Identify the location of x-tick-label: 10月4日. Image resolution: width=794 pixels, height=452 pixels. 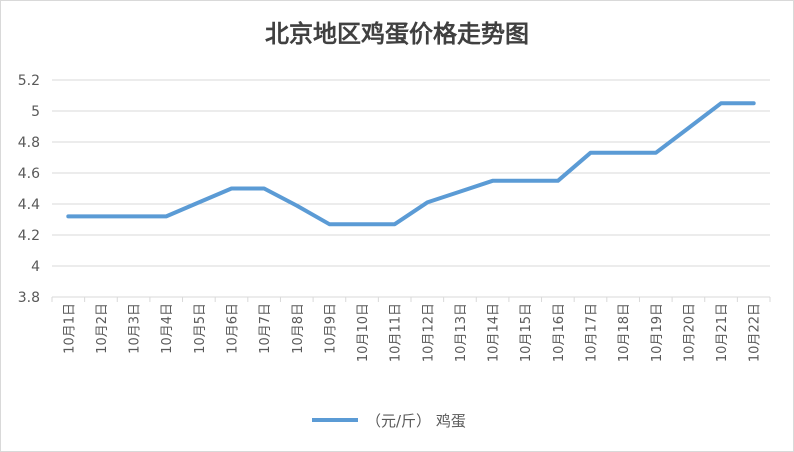
(167, 328).